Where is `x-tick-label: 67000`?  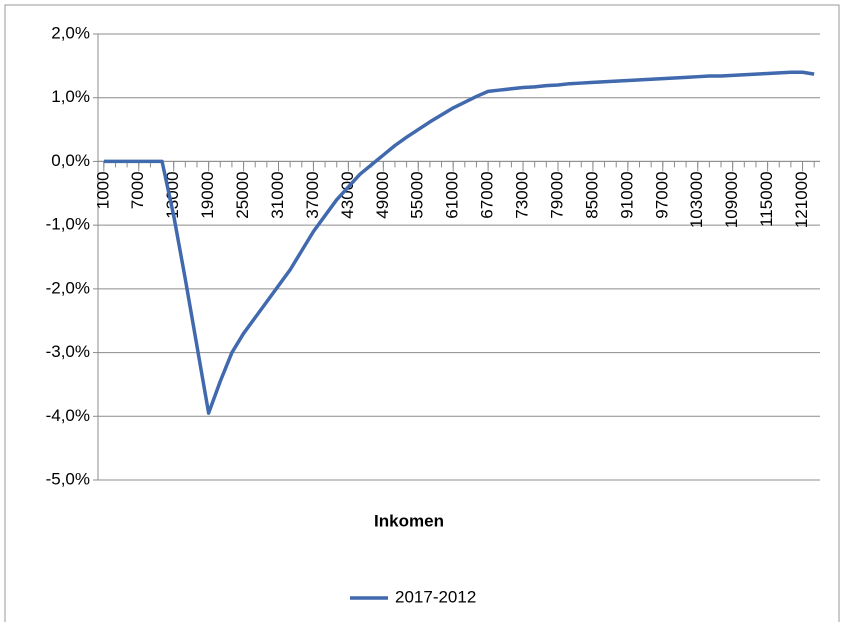
x-tick-label: 67000 is located at coordinates (487, 194).